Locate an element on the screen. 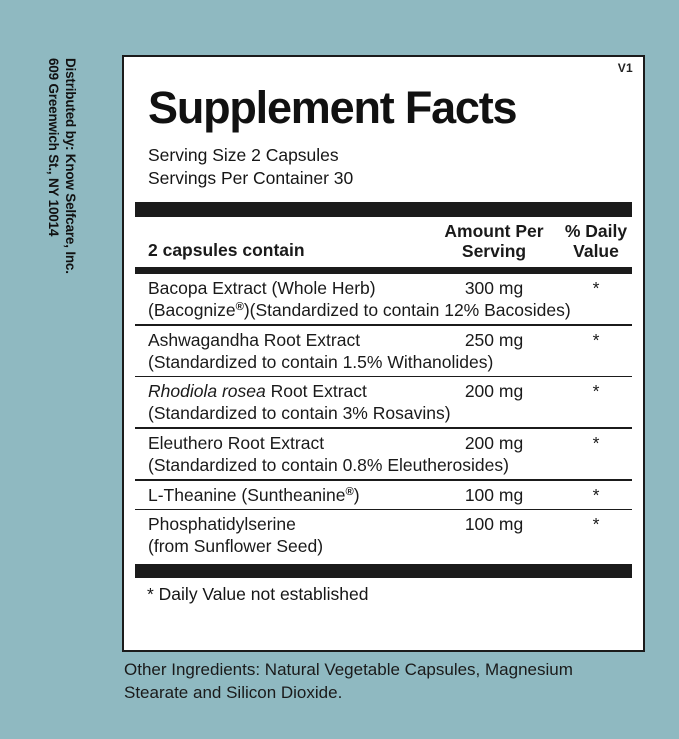 The height and width of the screenshot is (739, 679). divider-thick-bottom is located at coordinates (383, 571).